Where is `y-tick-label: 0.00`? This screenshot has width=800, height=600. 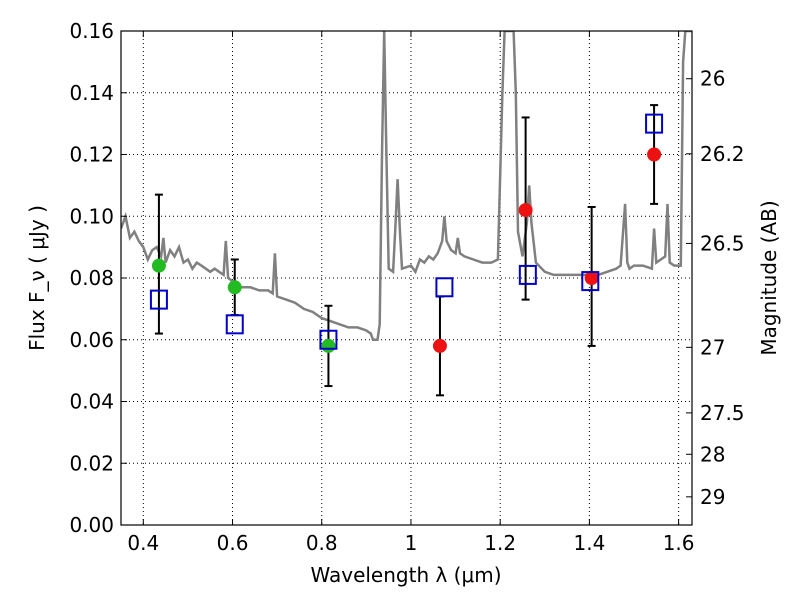
y-tick-label: 0.00 is located at coordinates (91, 525).